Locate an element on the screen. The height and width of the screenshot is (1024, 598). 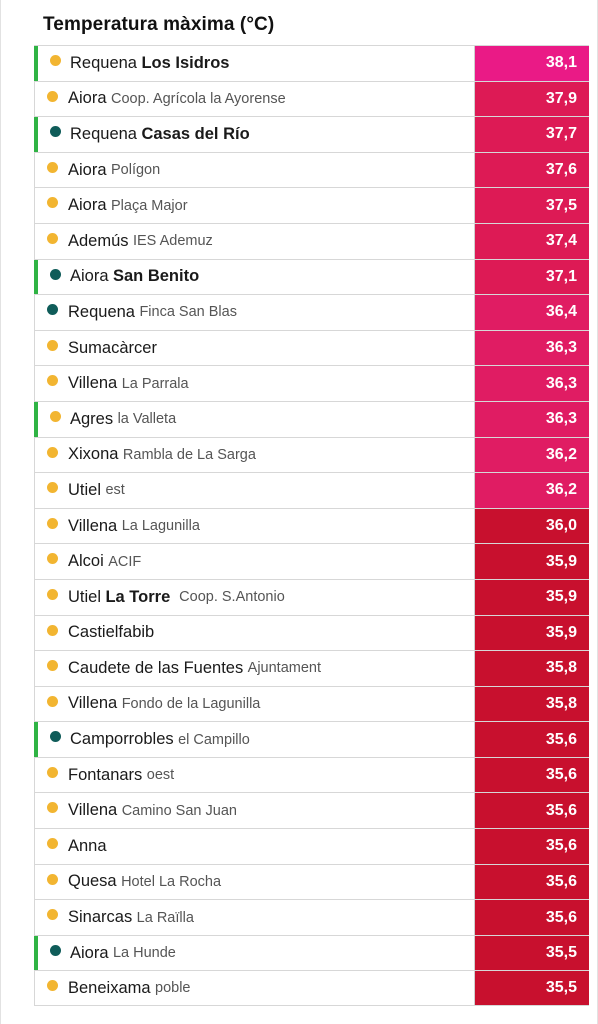
station-name-cell: Sumacàrcer is located at coordinates (254, 348).